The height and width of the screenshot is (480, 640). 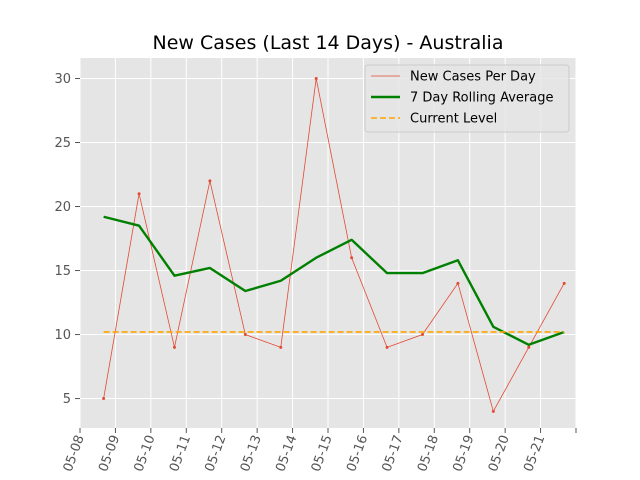 I want to click on y-tick-label: 25, so click(x=62, y=143).